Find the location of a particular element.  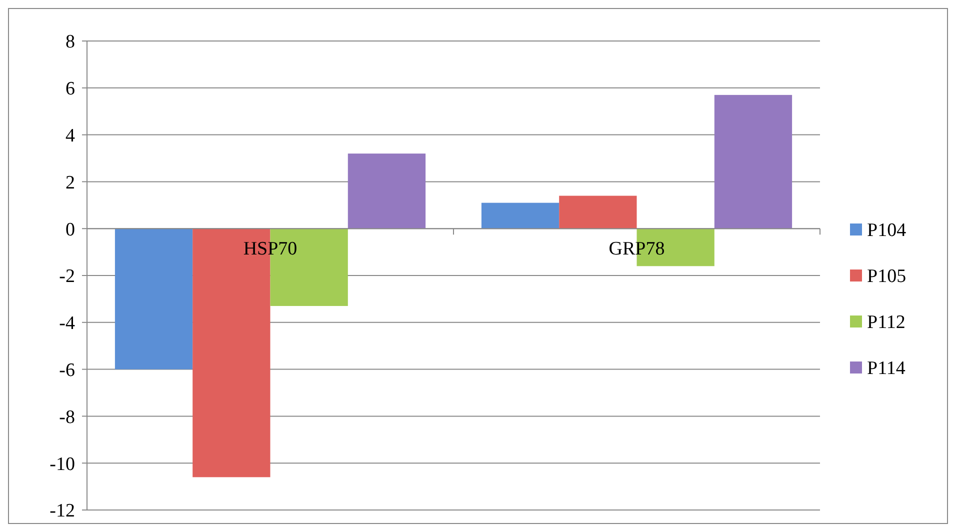

y-tick-label: 4 is located at coordinates (71, 135).